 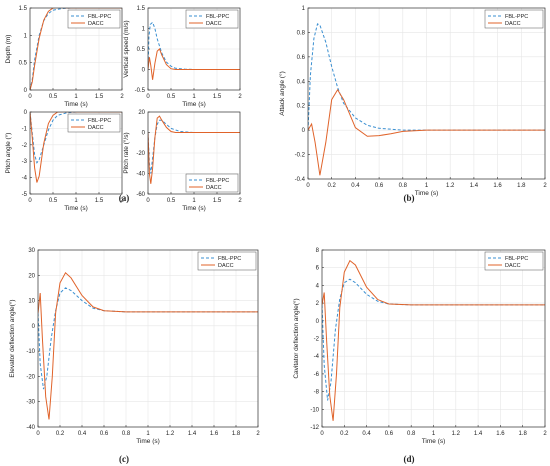 I want to click on x-tick-label: 1.4, so click(x=474, y=186).